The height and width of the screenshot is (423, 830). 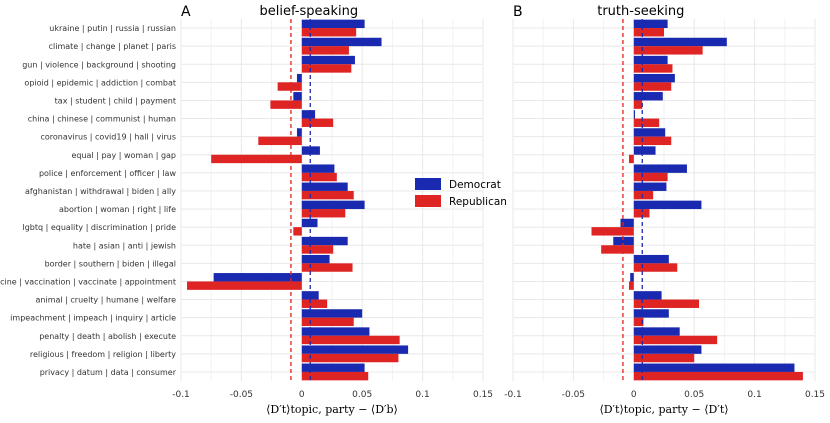 I want to click on topic-label: coronavirus | covid19 | hall | virus, so click(x=108, y=137).